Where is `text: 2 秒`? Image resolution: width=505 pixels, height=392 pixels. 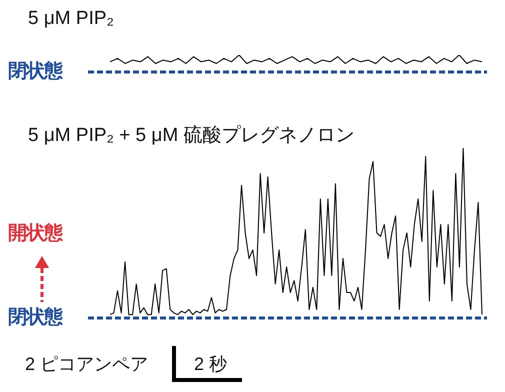
text: 2 秒 is located at coordinates (211, 364).